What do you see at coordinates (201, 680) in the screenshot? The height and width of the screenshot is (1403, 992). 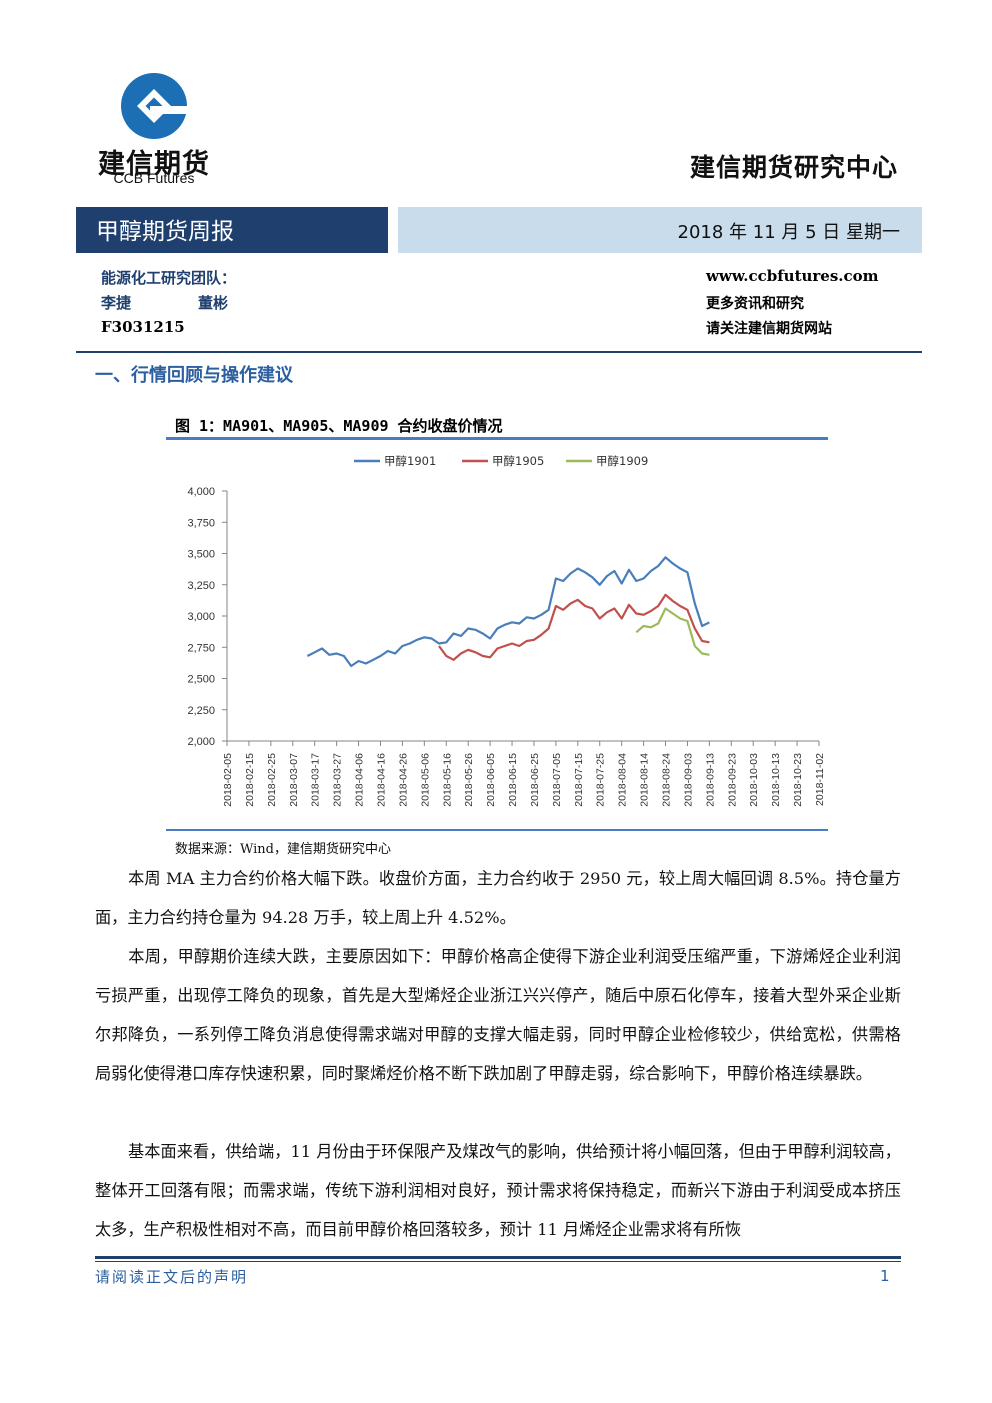 I see `y-tick-label: 2,500` at bounding box center [201, 680].